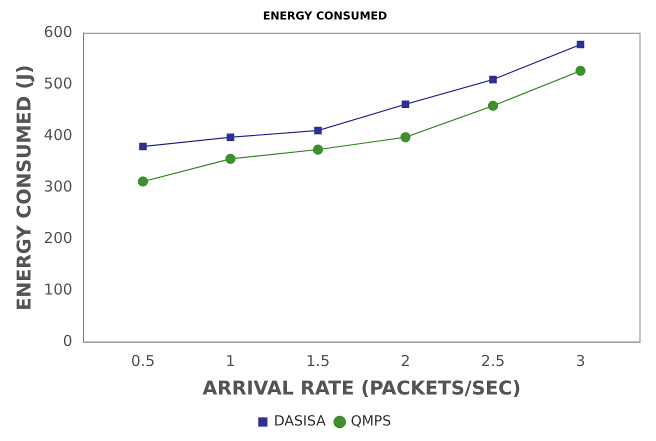 This screenshot has width=656, height=441. Describe the element at coordinates (371, 422) in the screenshot. I see `legend-label: QMPS` at that location.